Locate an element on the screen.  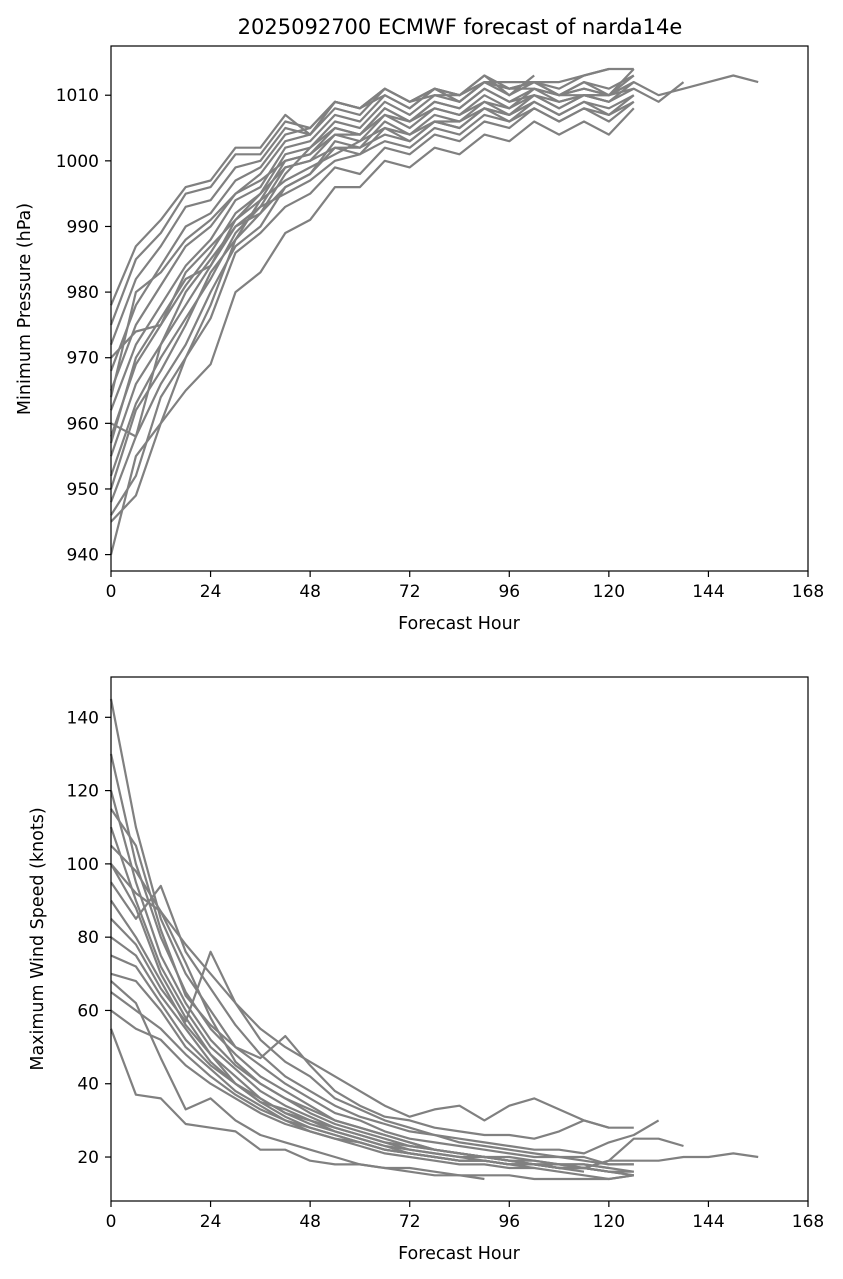
pressure-y-tick-label: 960 is located at coordinates (83, 424).